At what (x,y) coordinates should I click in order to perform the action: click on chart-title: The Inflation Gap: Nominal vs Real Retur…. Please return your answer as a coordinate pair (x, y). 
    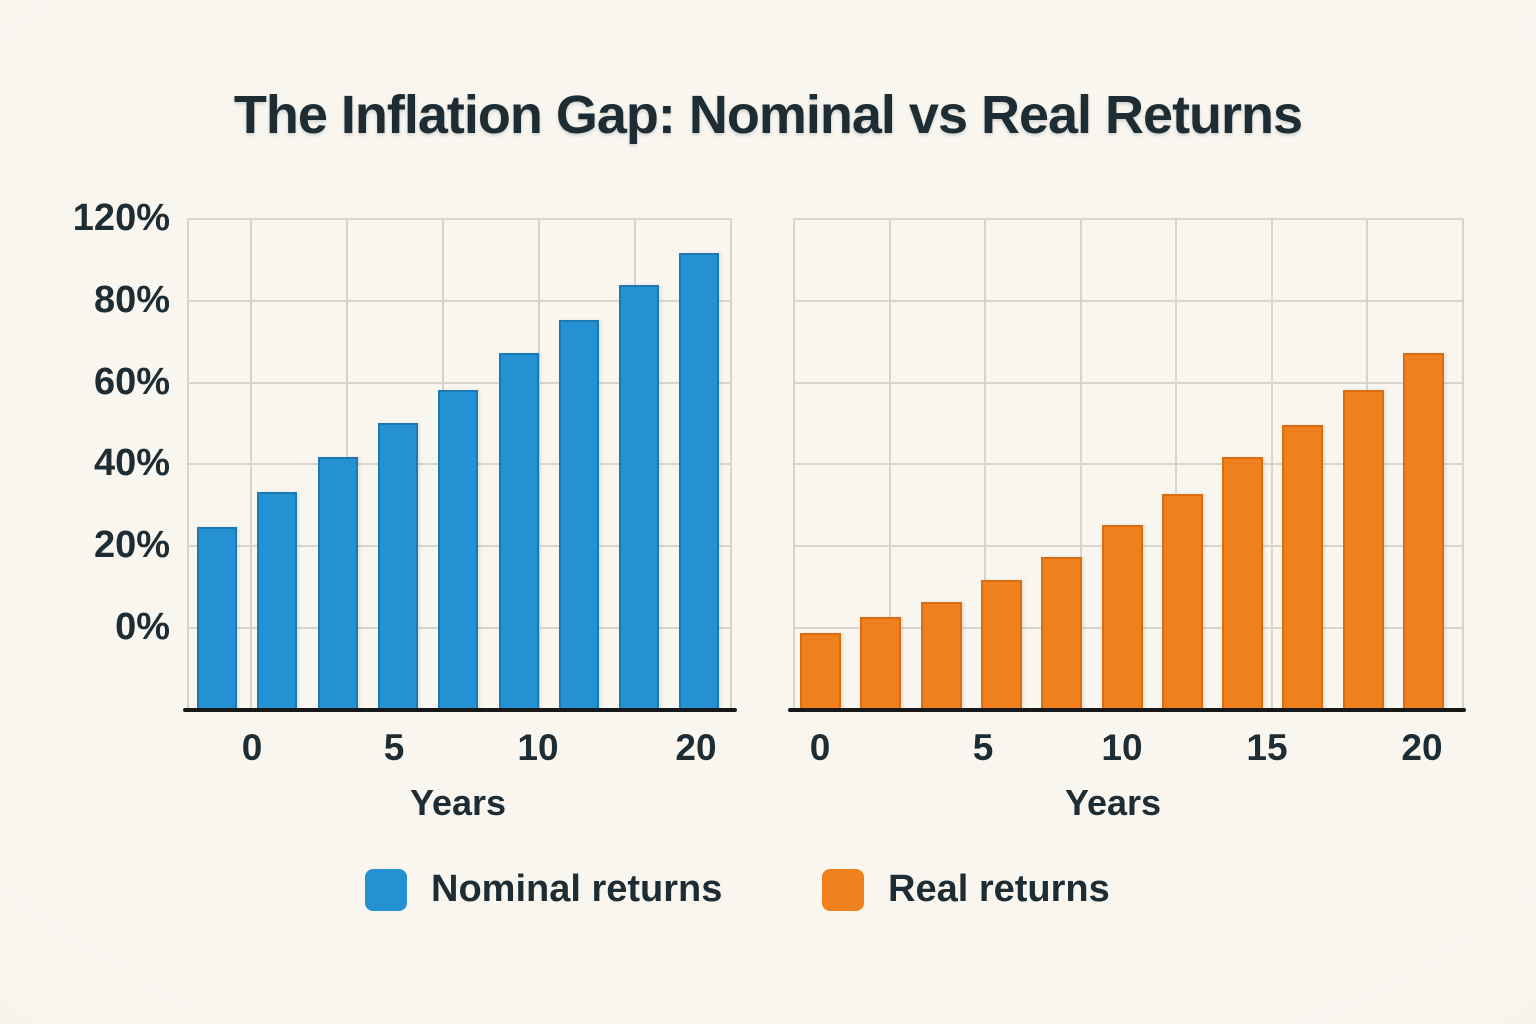
    Looking at the image, I should click on (768, 115).